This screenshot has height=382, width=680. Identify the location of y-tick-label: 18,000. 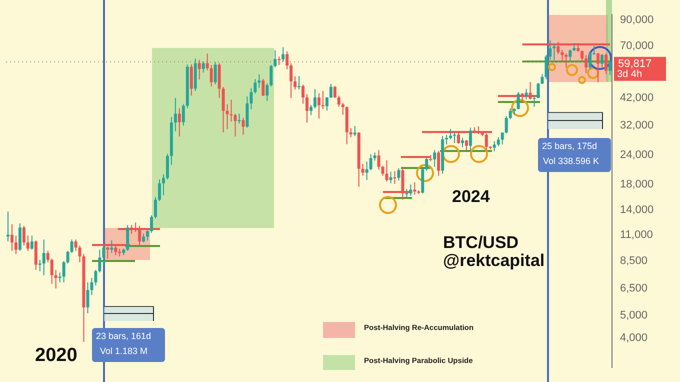
(637, 184).